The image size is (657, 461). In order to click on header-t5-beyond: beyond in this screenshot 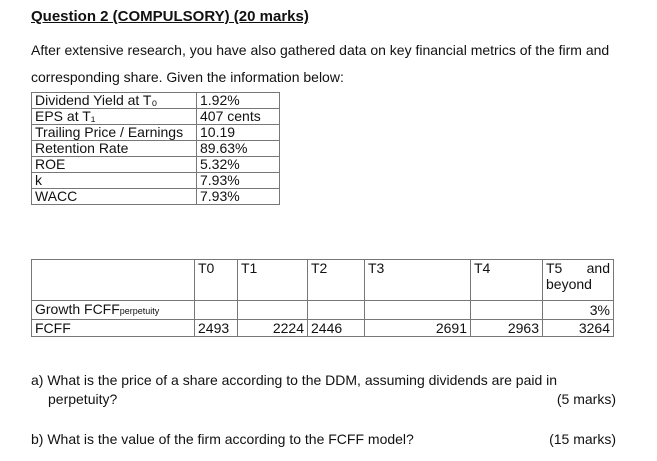, I will do `click(569, 284)`.